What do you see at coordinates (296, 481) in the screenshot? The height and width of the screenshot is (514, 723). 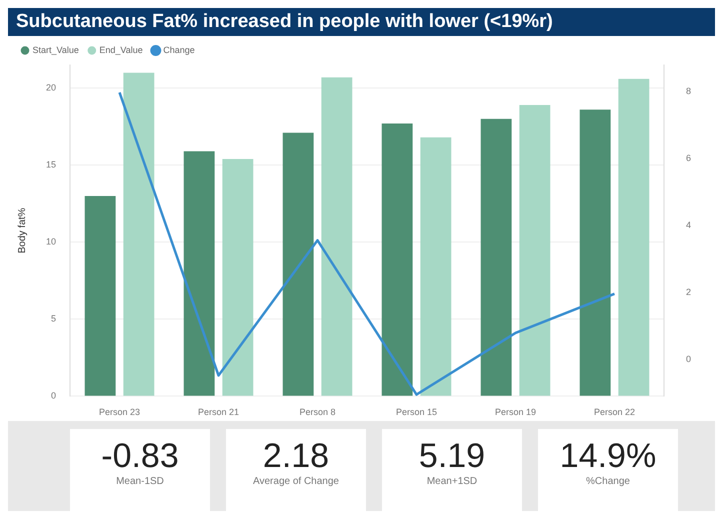 I see `text: Average of Change` at bounding box center [296, 481].